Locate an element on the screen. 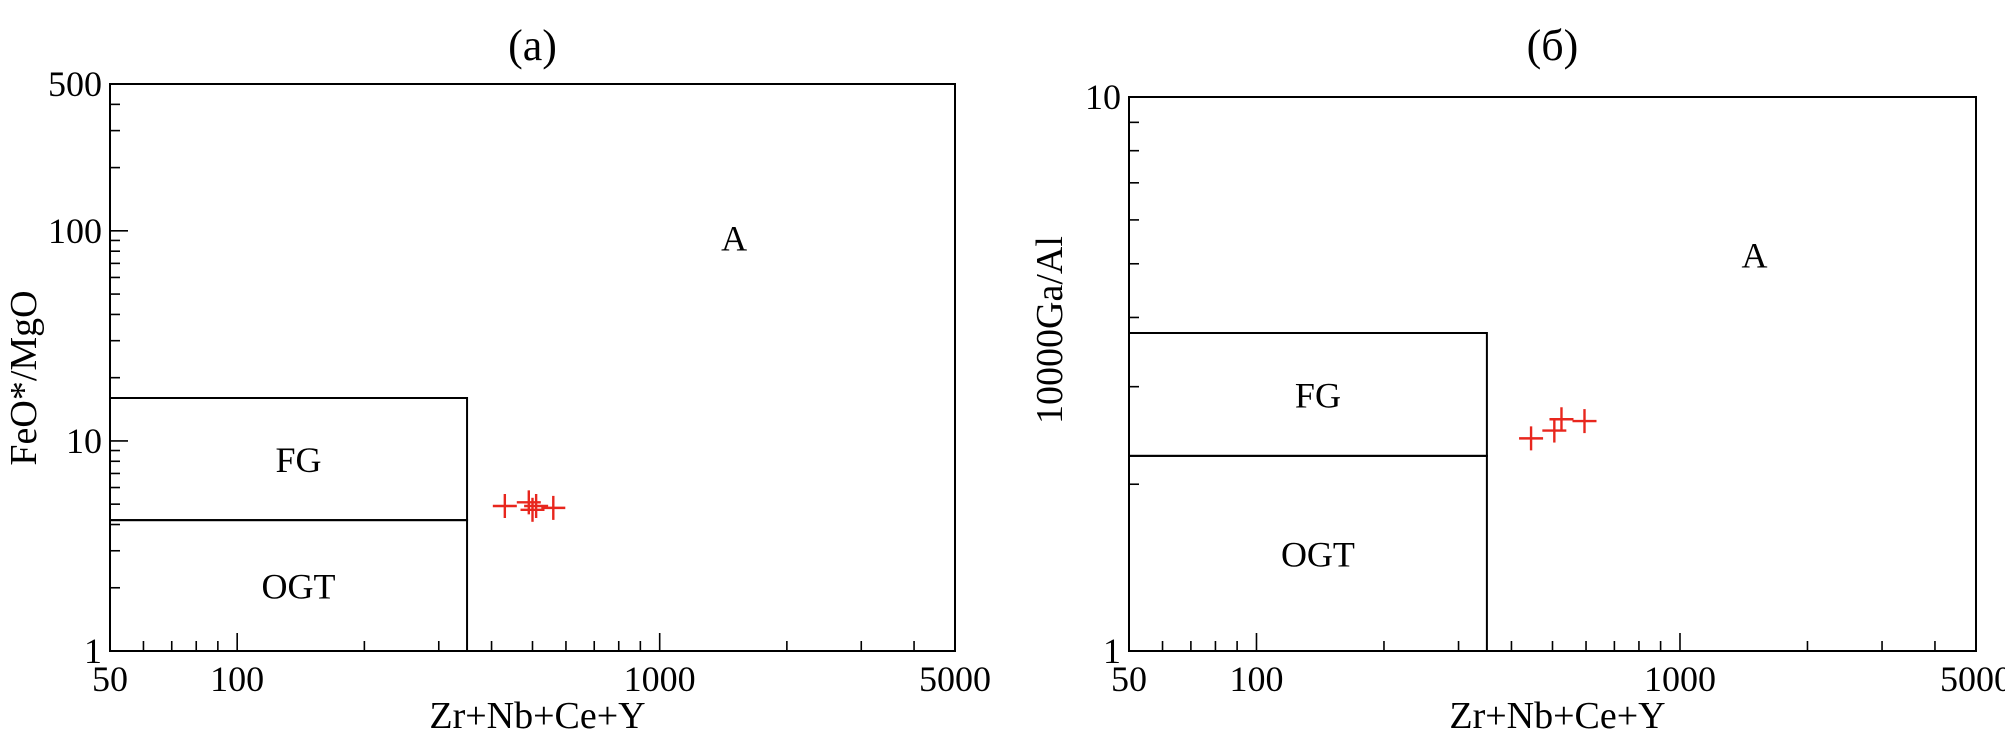 The width and height of the screenshot is (2005, 749). chart-b-x-tick-label: 5000 is located at coordinates (1972, 679).